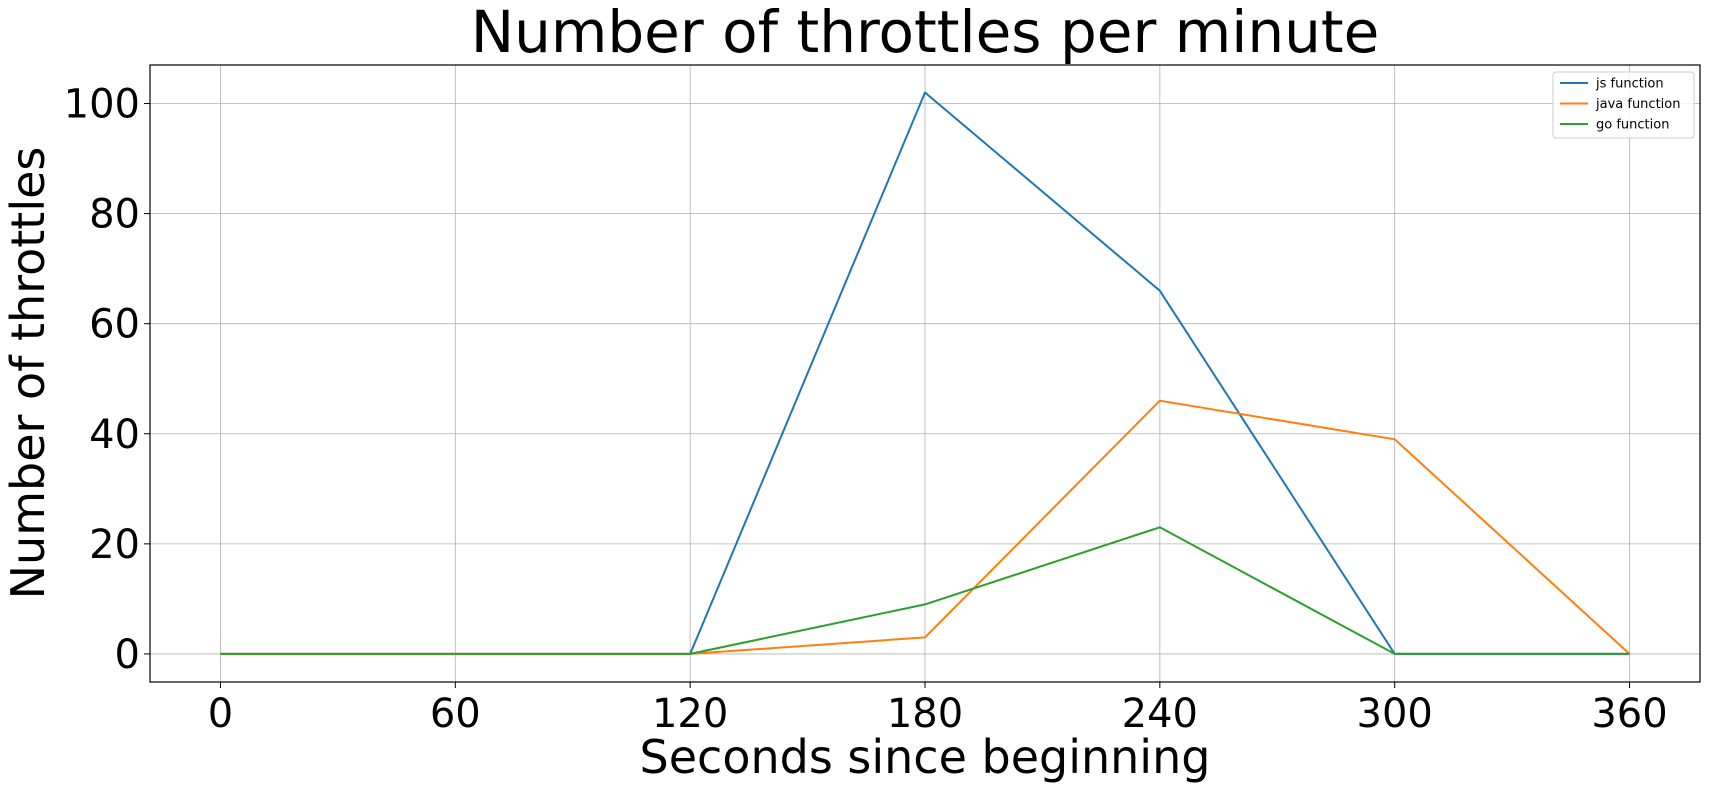 This screenshot has height=792, width=1709. What do you see at coordinates (690, 714) in the screenshot?
I see `x-tick-label: 120` at bounding box center [690, 714].